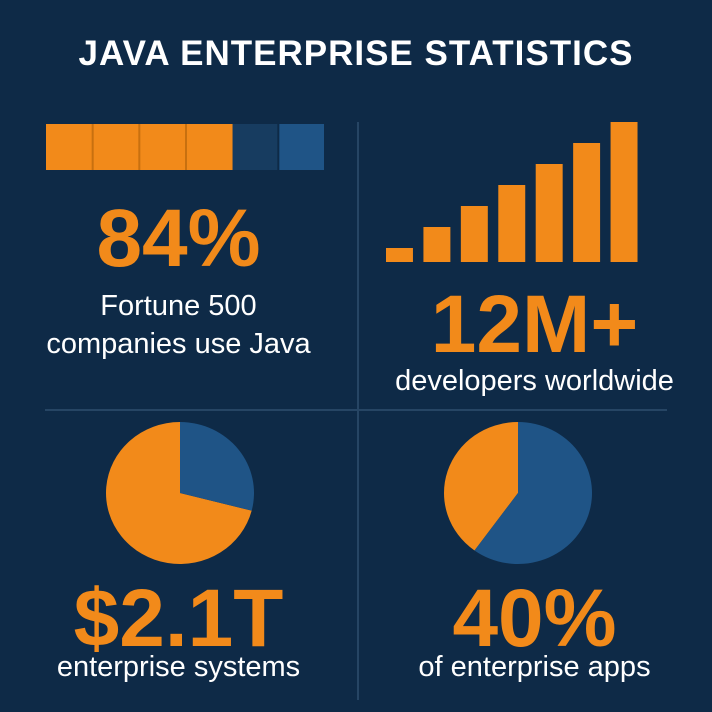 The height and width of the screenshot is (712, 712). What do you see at coordinates (178, 306) in the screenshot?
I see `stat-label-fortune-line1: Fortune 500` at bounding box center [178, 306].